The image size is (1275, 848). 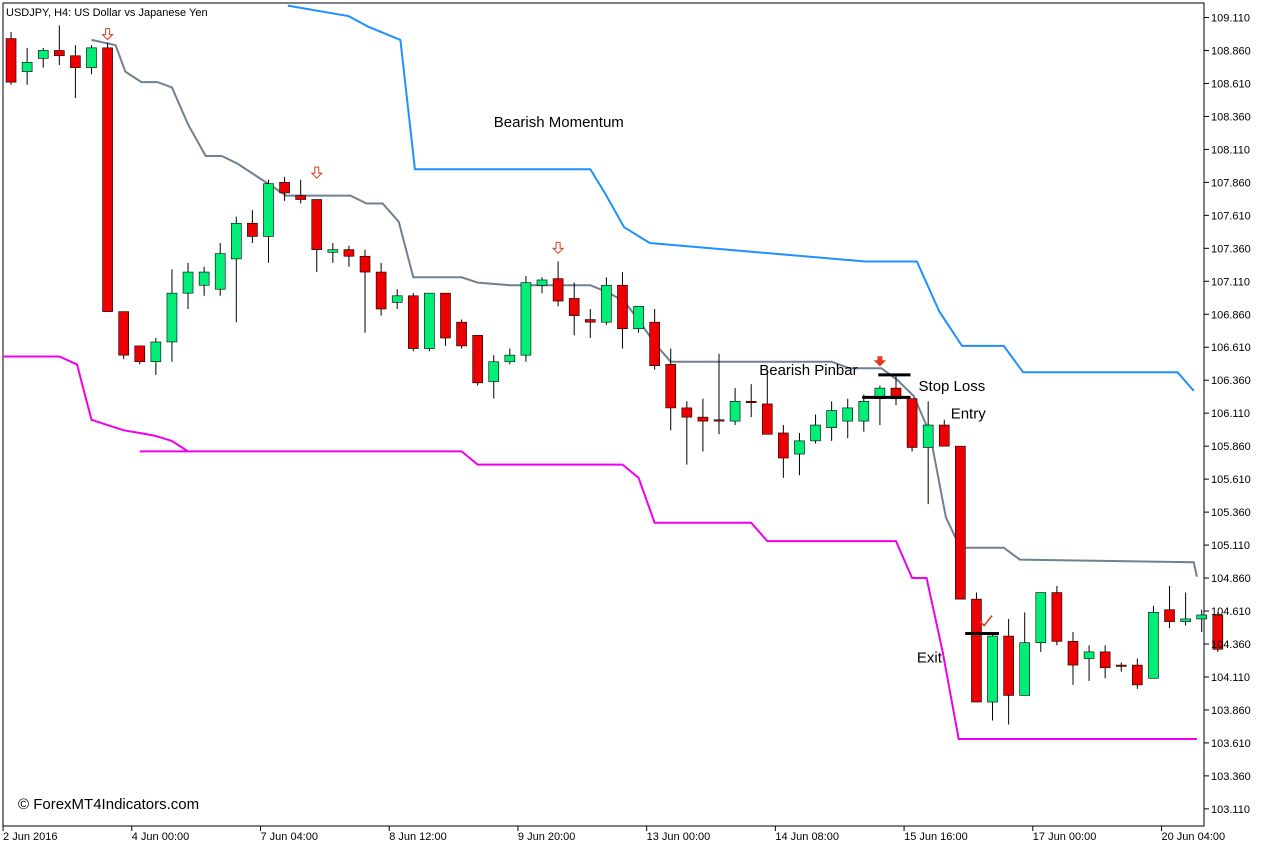 What do you see at coordinates (108, 804) in the screenshot?
I see `watermark: © ForexMT4Indicators.com` at bounding box center [108, 804].